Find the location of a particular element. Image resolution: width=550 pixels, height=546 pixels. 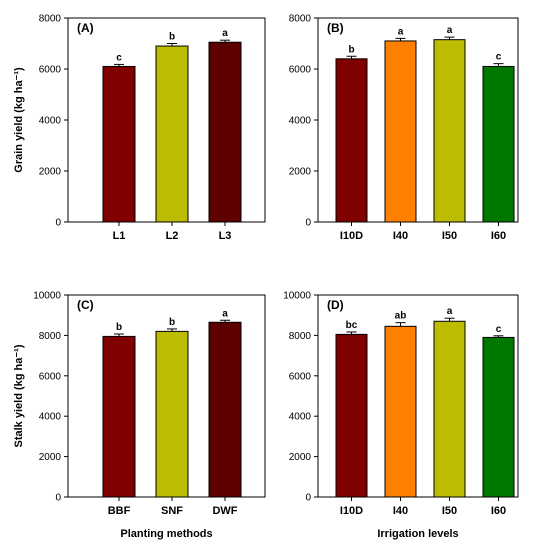

bar-bbf is located at coordinates (119, 416).